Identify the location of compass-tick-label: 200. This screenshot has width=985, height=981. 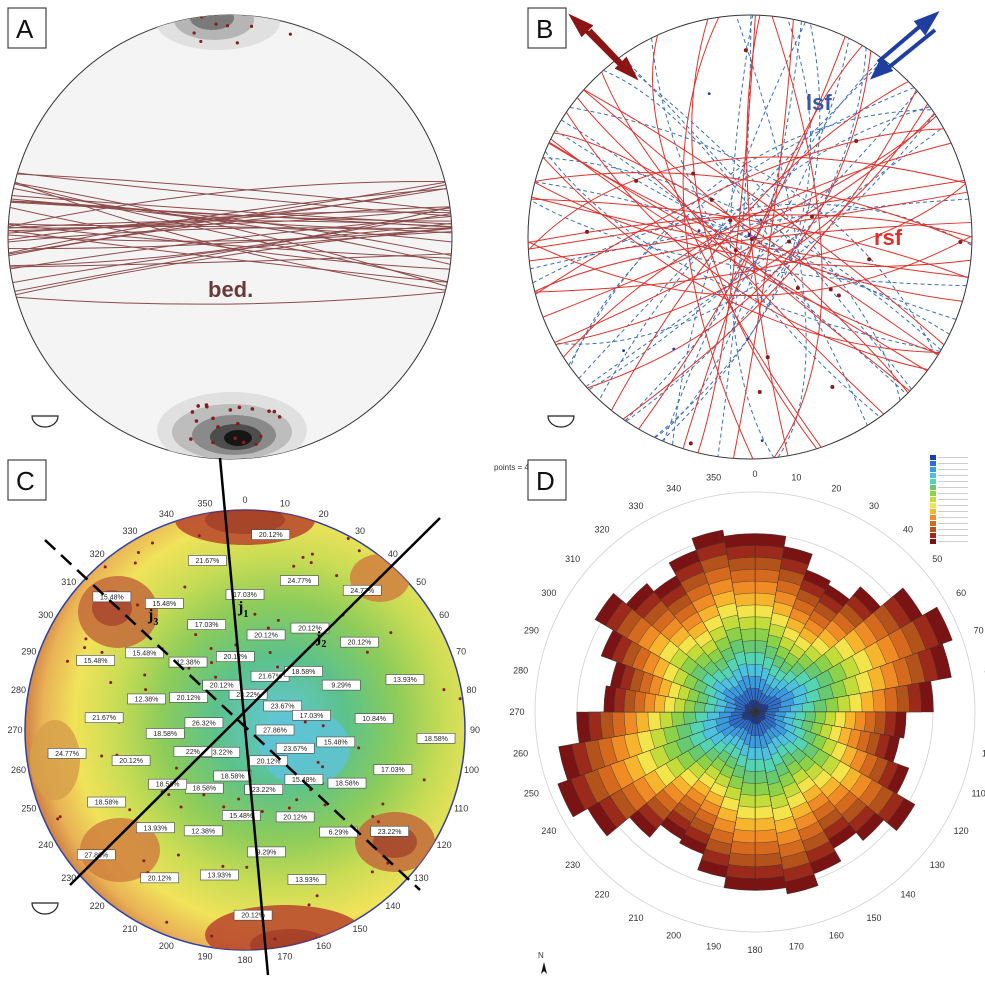
(166, 946).